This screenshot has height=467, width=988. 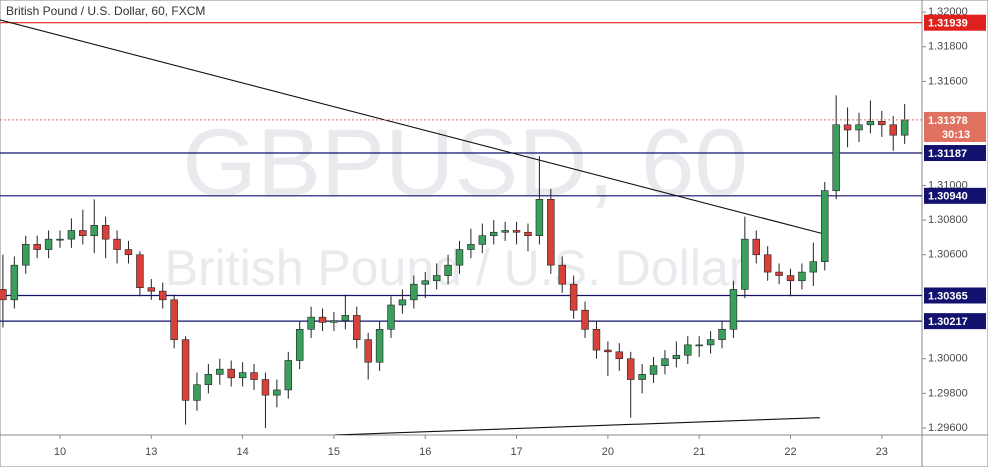 I want to click on watermark-name: British Pound / U.S. Dollar, so click(x=455, y=268).